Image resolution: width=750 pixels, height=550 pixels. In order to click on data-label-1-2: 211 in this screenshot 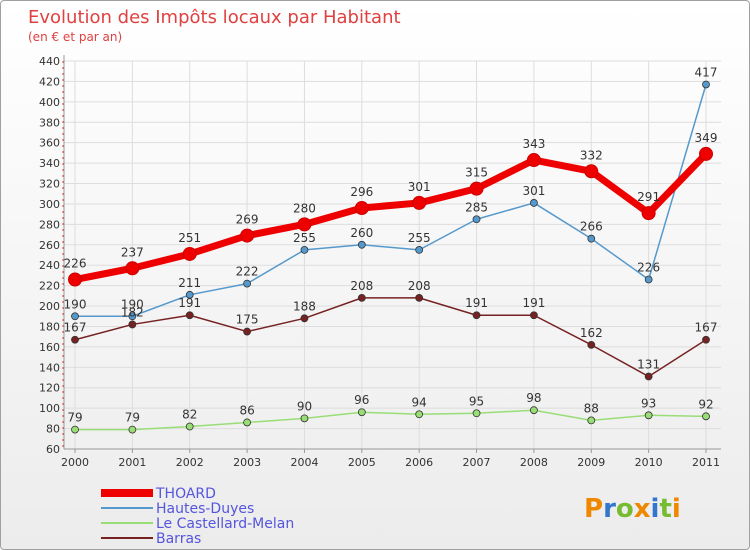, I will do `click(189, 283)`.